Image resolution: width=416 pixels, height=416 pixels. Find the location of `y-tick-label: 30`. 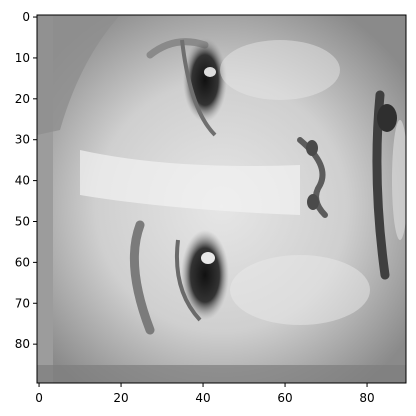

y-tick-label: 30 is located at coordinates (22, 140).